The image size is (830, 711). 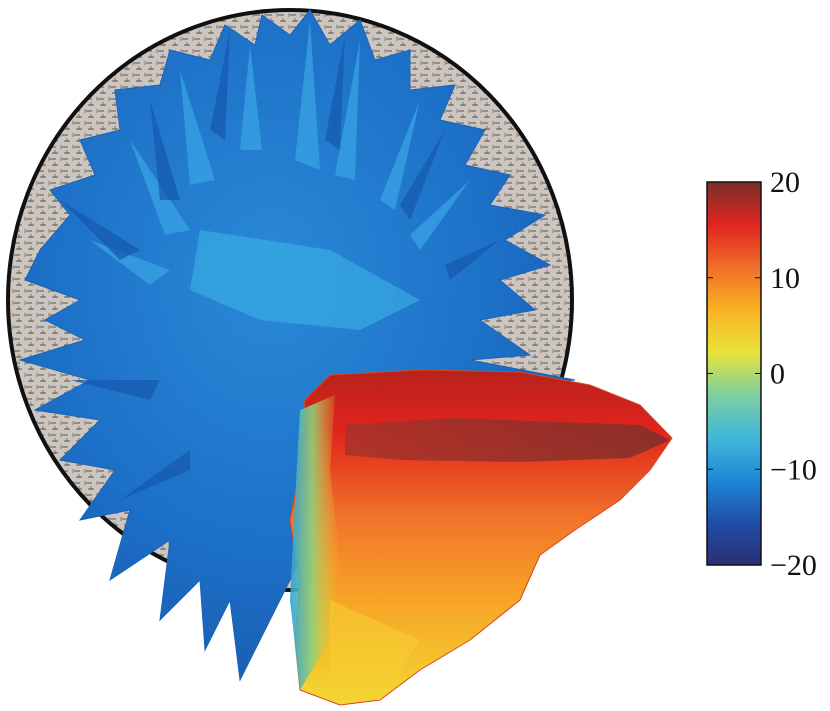 I want to click on colorbar-ticks: 20 10 0 −10 −20, so click(x=762, y=374).